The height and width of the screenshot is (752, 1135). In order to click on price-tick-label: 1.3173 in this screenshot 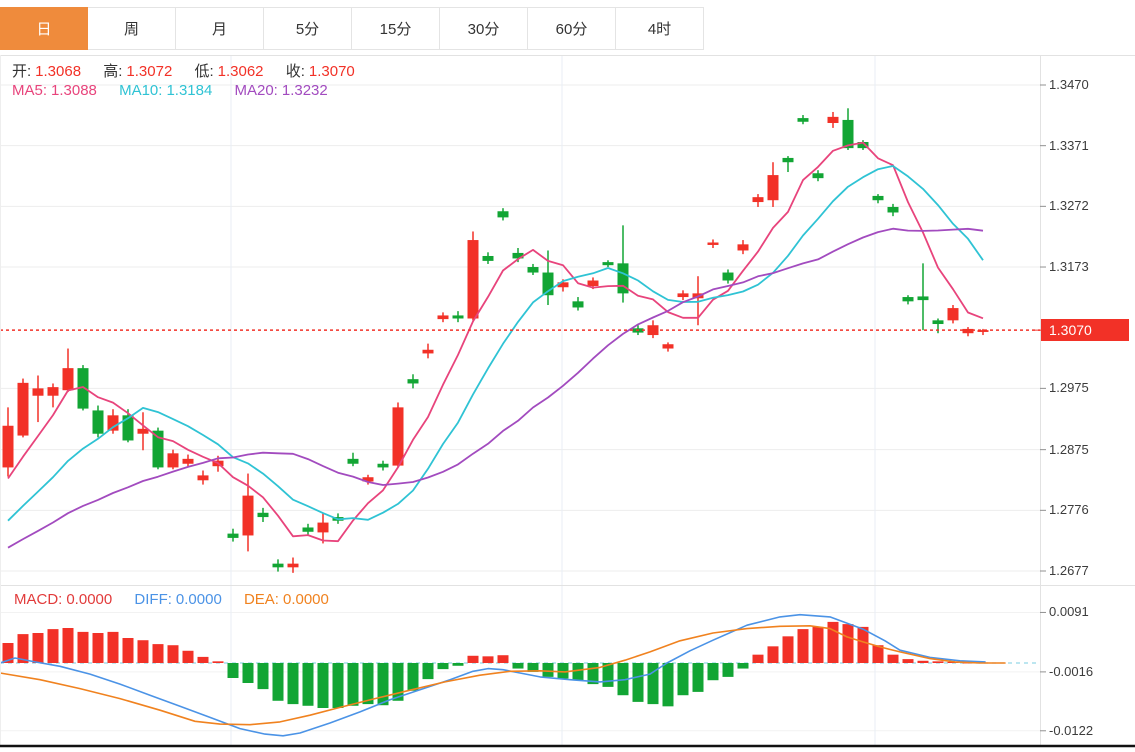, I will do `click(1069, 267)`.